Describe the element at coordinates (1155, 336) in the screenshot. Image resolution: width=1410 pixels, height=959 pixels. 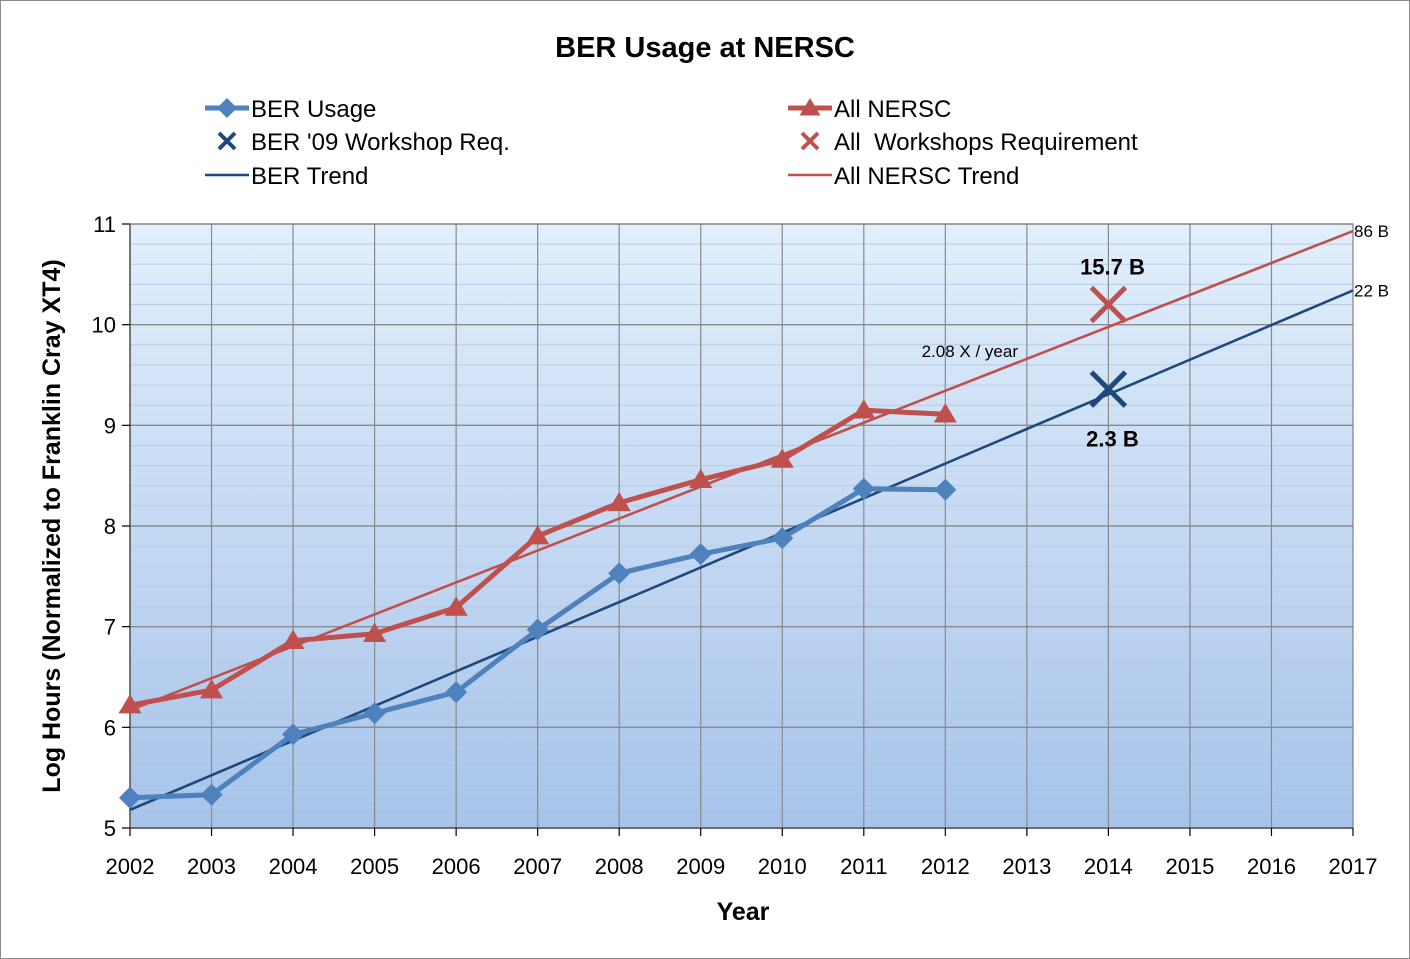
I see `annotations: 86 B 22 B 2.08 X / year 15.7 B 2.3 B` at that location.